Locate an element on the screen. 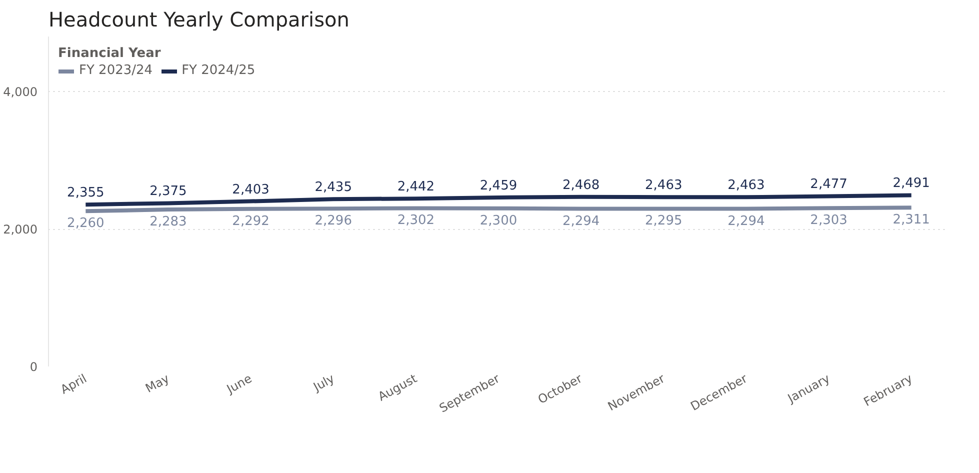 The height and width of the screenshot is (473, 979). data-label: 2,295 is located at coordinates (663, 221).